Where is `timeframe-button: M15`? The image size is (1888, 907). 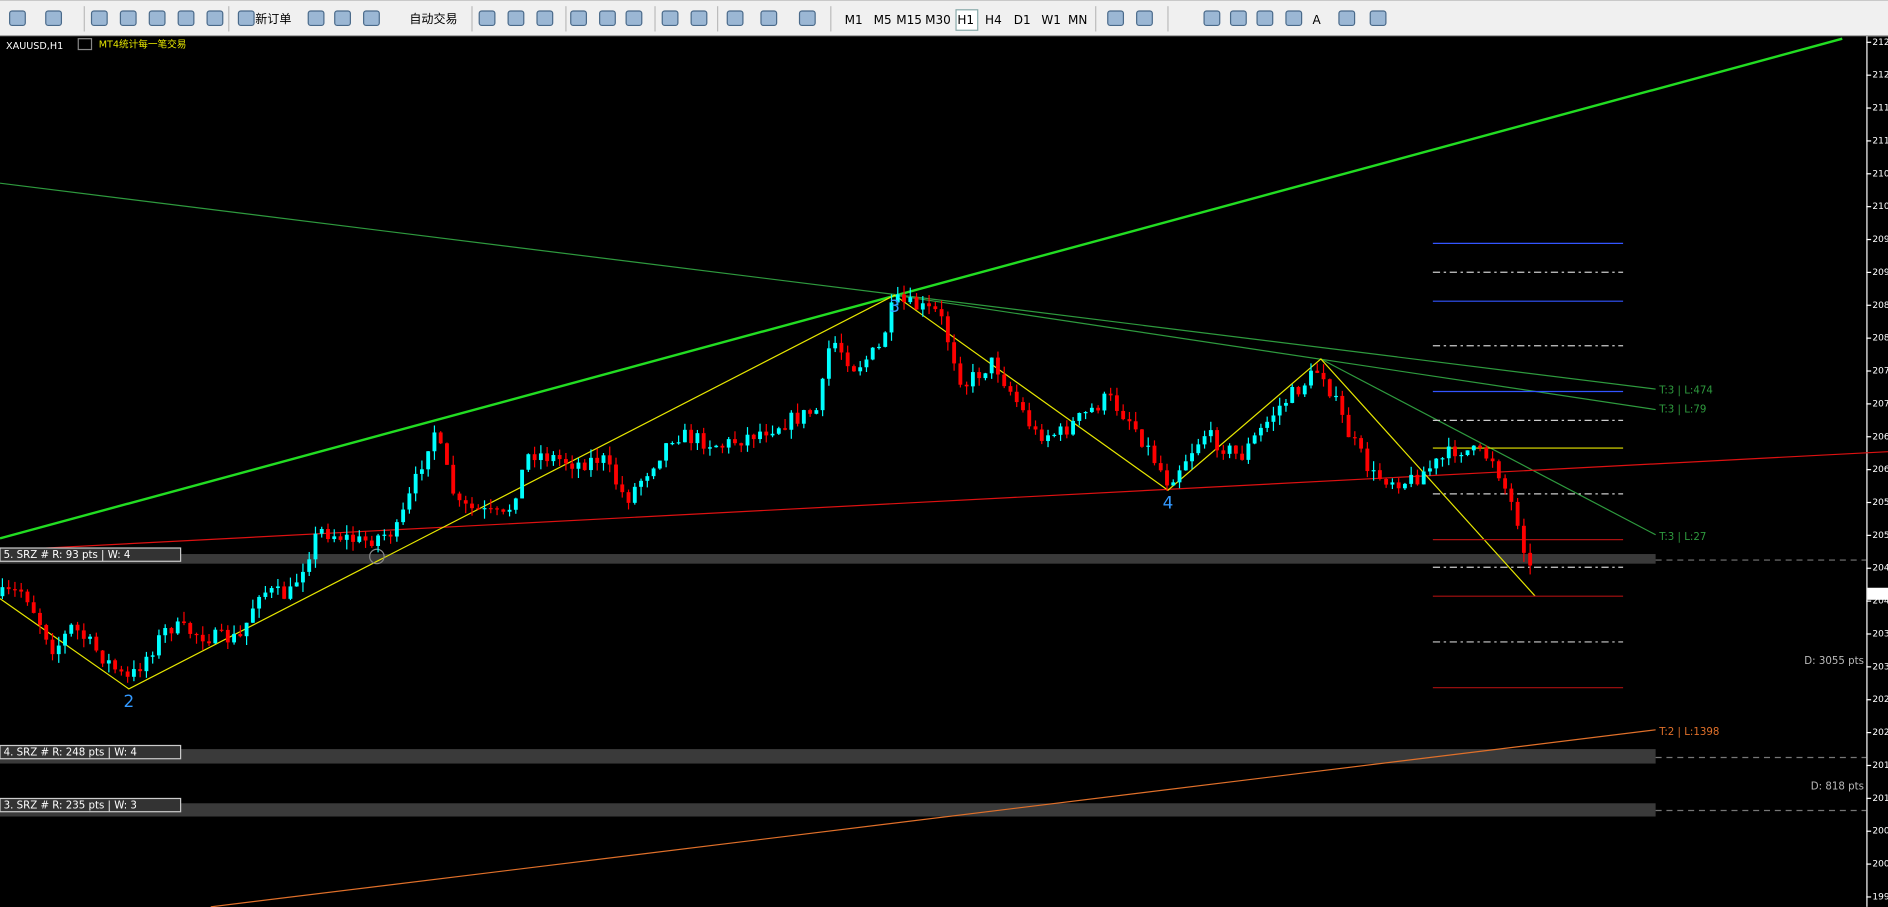
timeframe-button: M15 is located at coordinates (909, 20).